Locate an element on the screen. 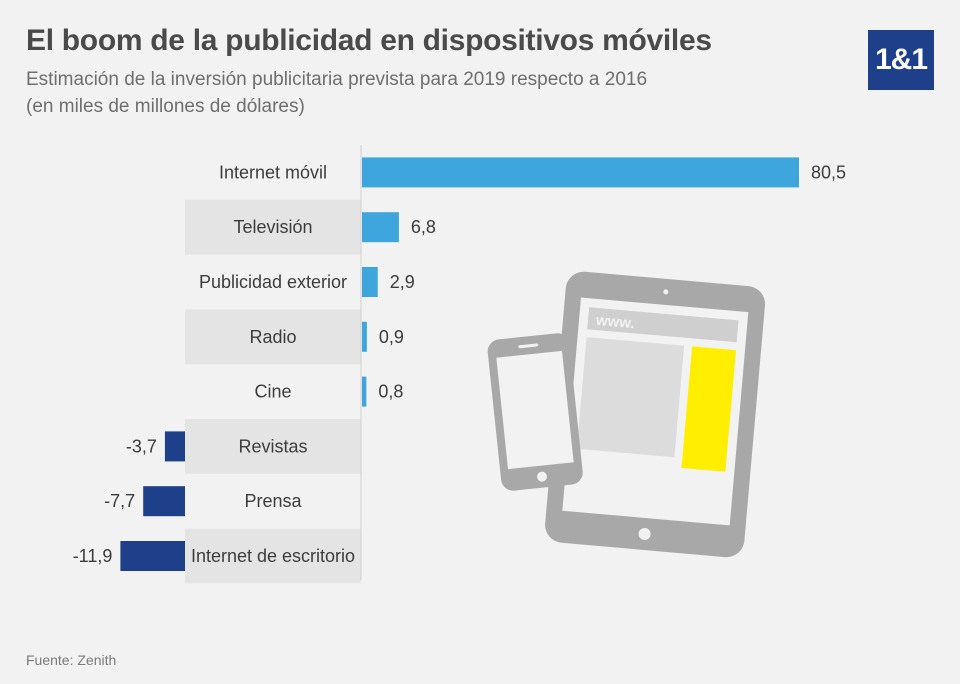 This screenshot has height=684, width=960. category-label: Radio is located at coordinates (272, 337).